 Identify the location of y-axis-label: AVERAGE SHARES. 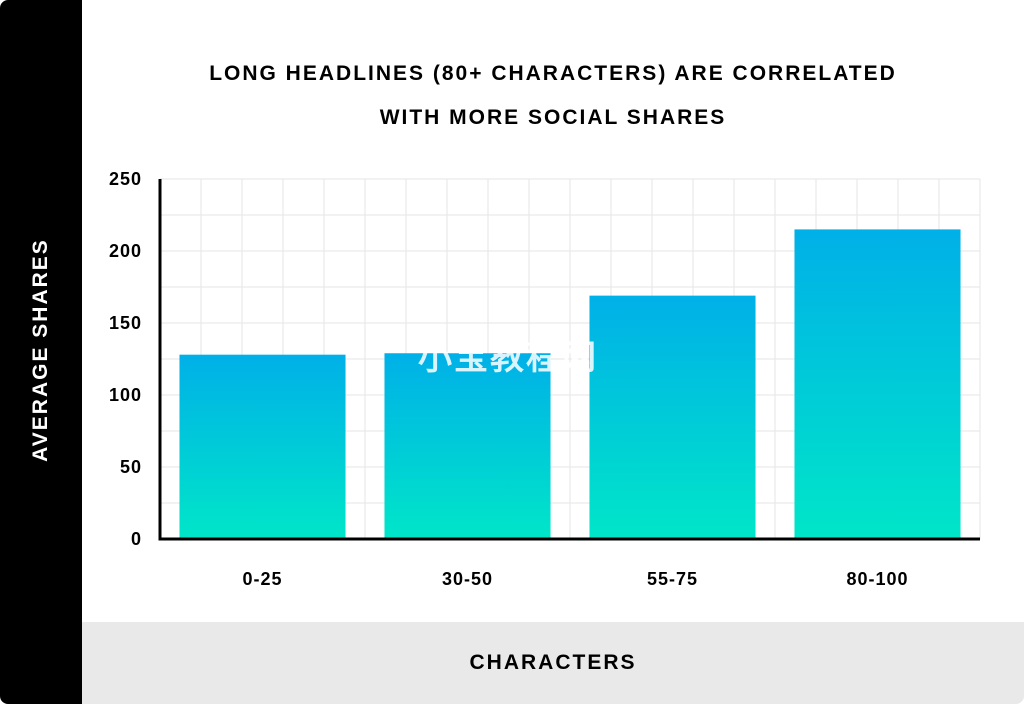
(40, 350).